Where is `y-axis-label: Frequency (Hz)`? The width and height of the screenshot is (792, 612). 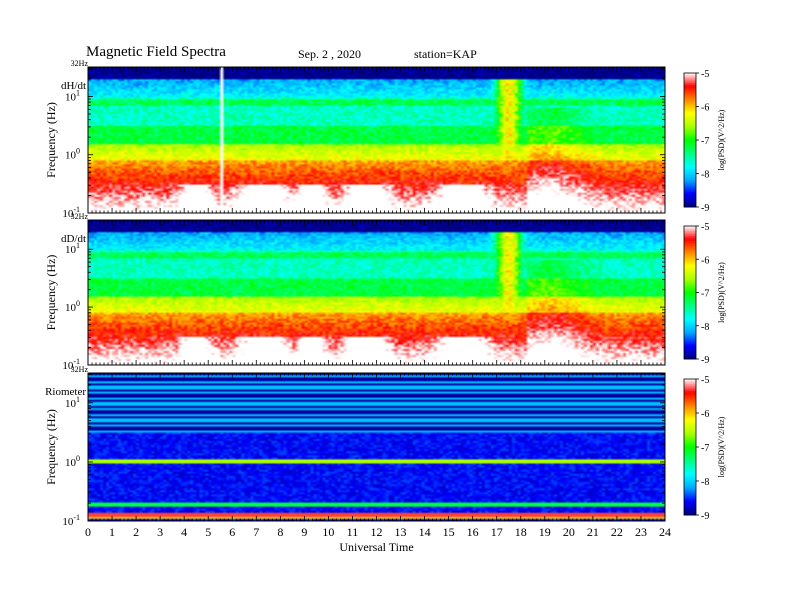
y-axis-label: Frequency (Hz) is located at coordinates (51, 140).